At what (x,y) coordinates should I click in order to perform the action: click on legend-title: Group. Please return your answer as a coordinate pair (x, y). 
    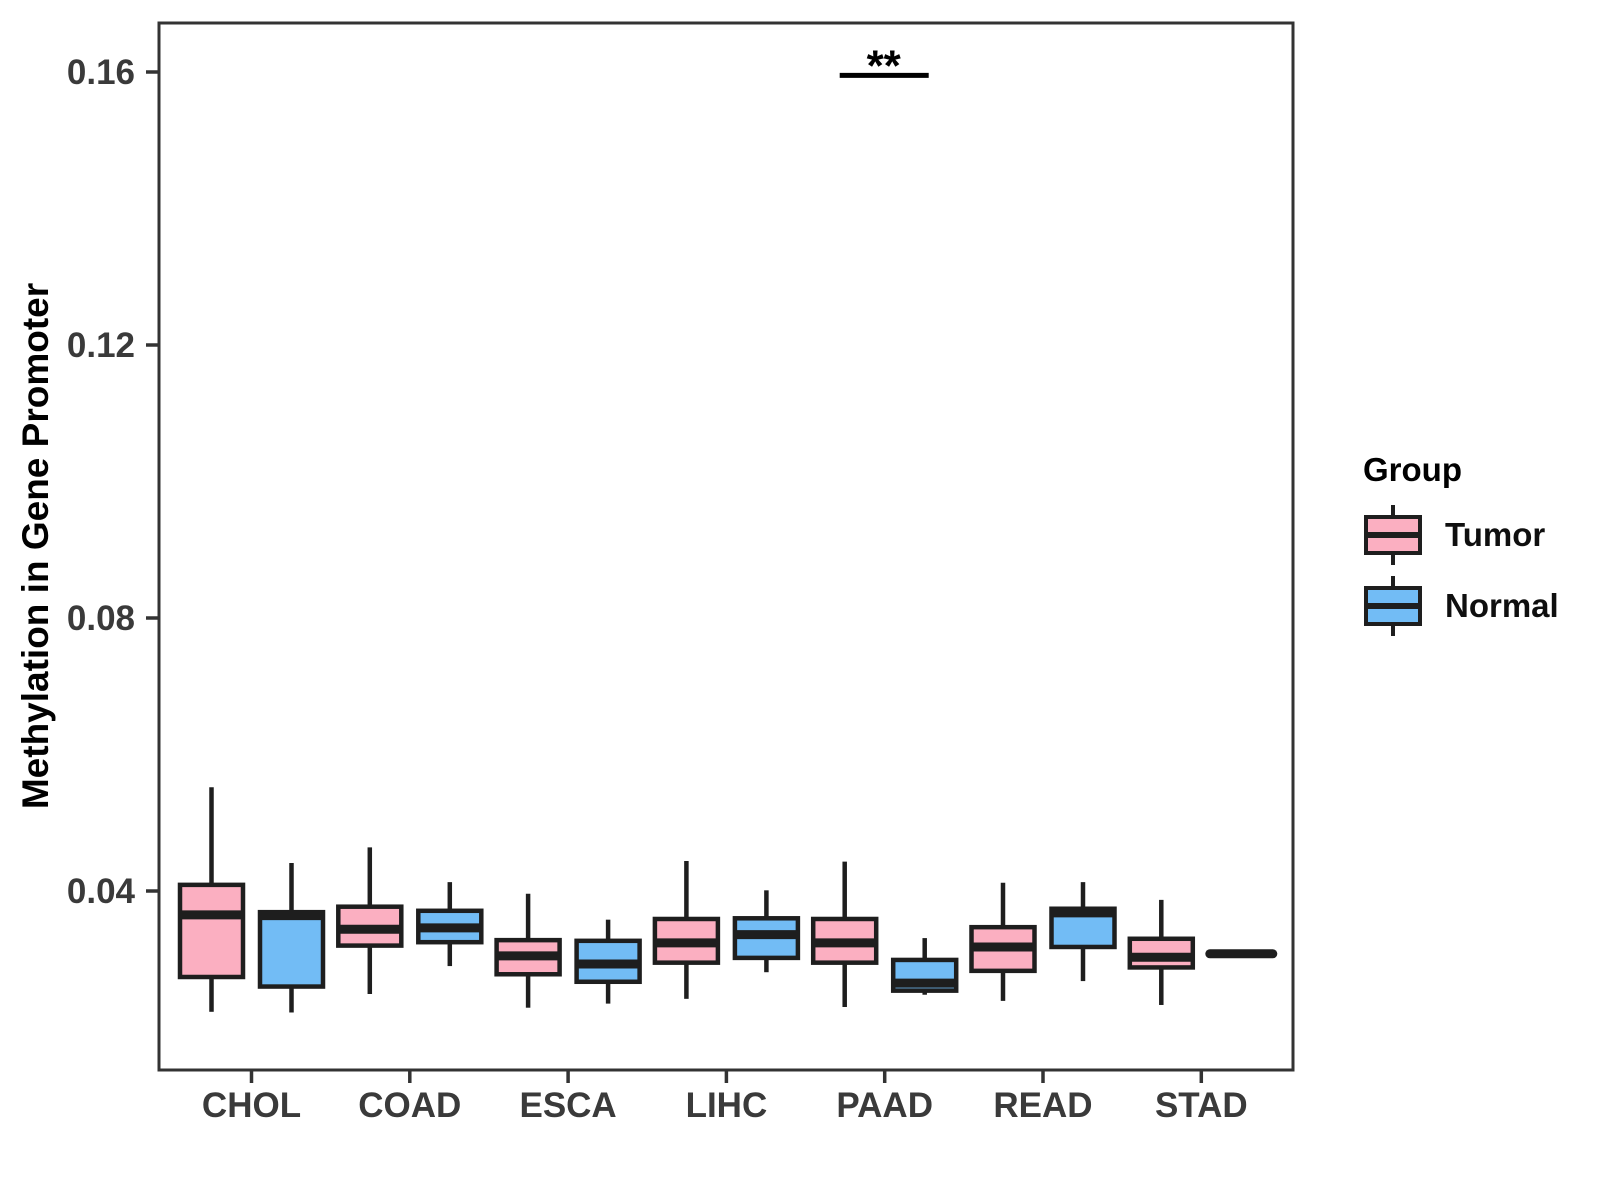
    Looking at the image, I should click on (1412, 469).